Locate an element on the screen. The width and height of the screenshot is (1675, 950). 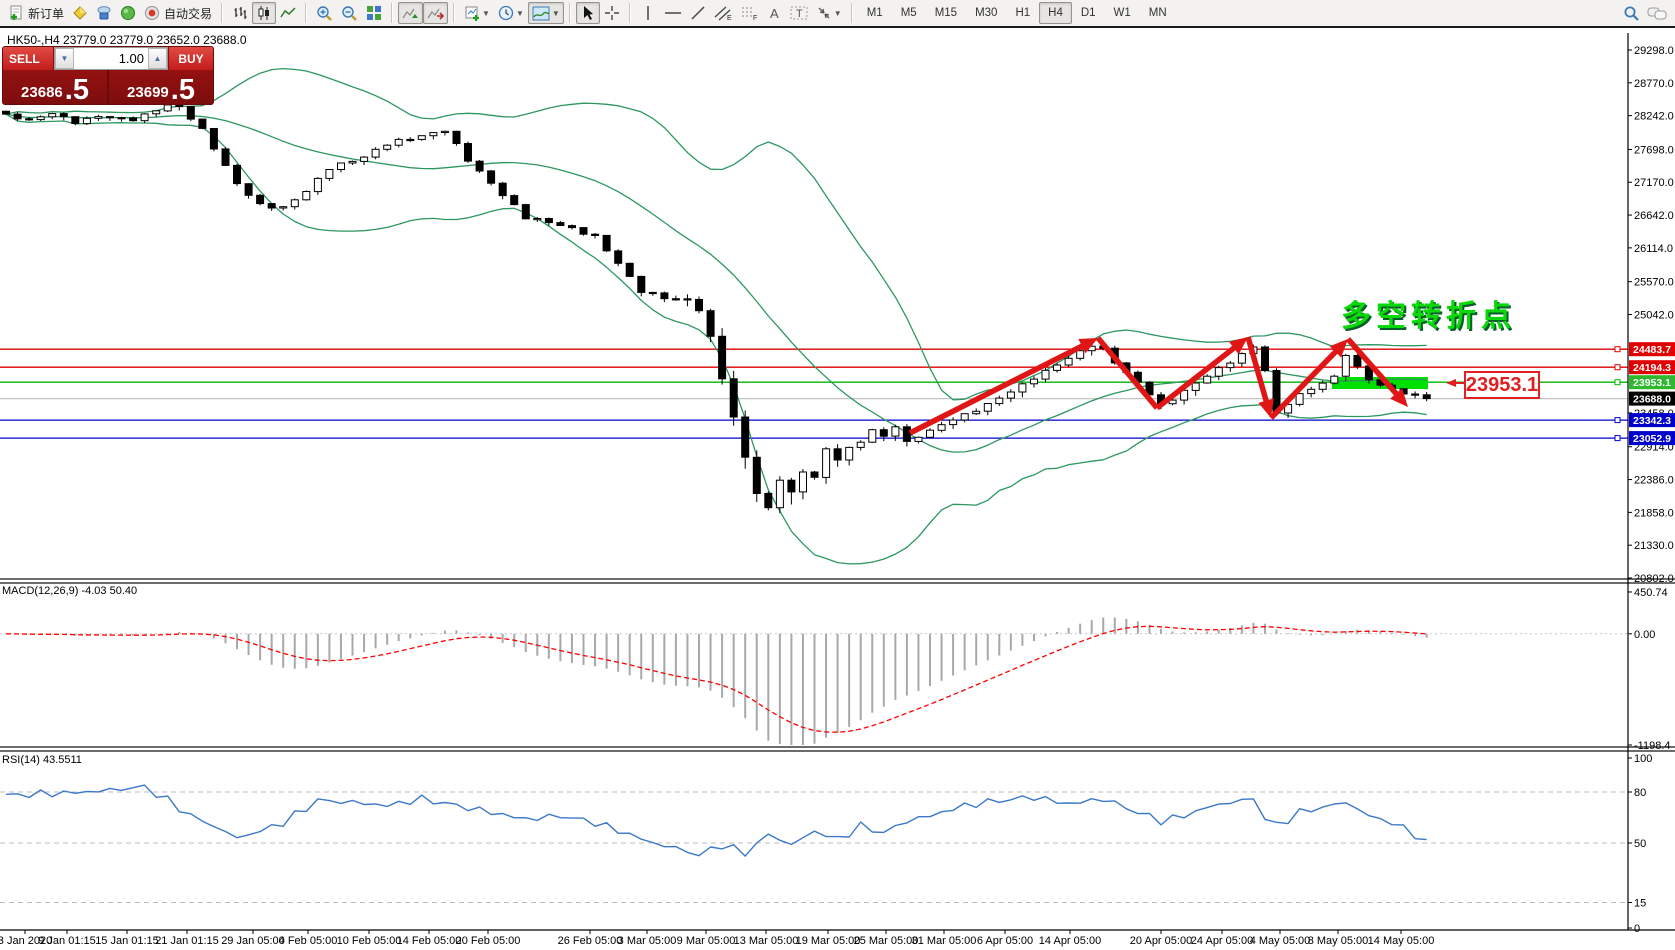
svg-text: 26642.0 is located at coordinates (1654, 216).